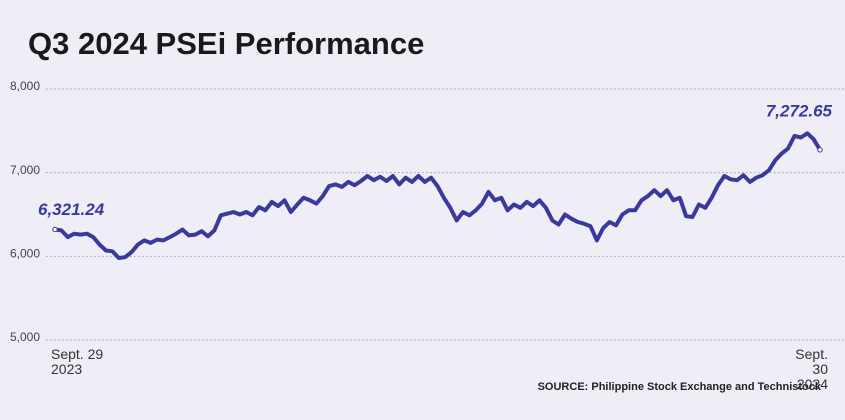 The width and height of the screenshot is (845, 420). I want to click on y-tick-label: 8,000, so click(25, 86).